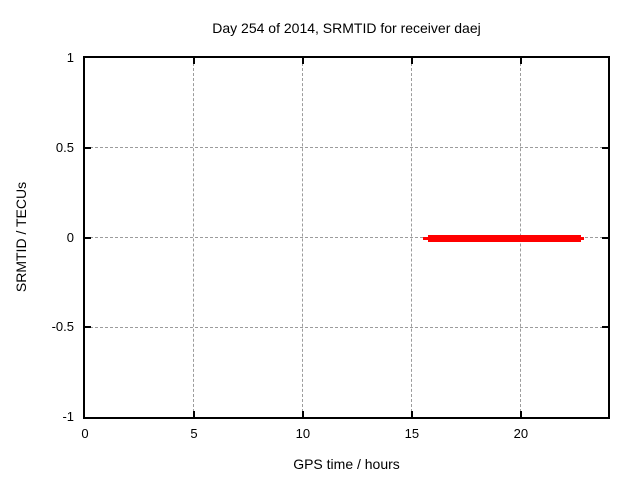  What do you see at coordinates (70, 237) in the screenshot?
I see `y-tick-label: 0` at bounding box center [70, 237].